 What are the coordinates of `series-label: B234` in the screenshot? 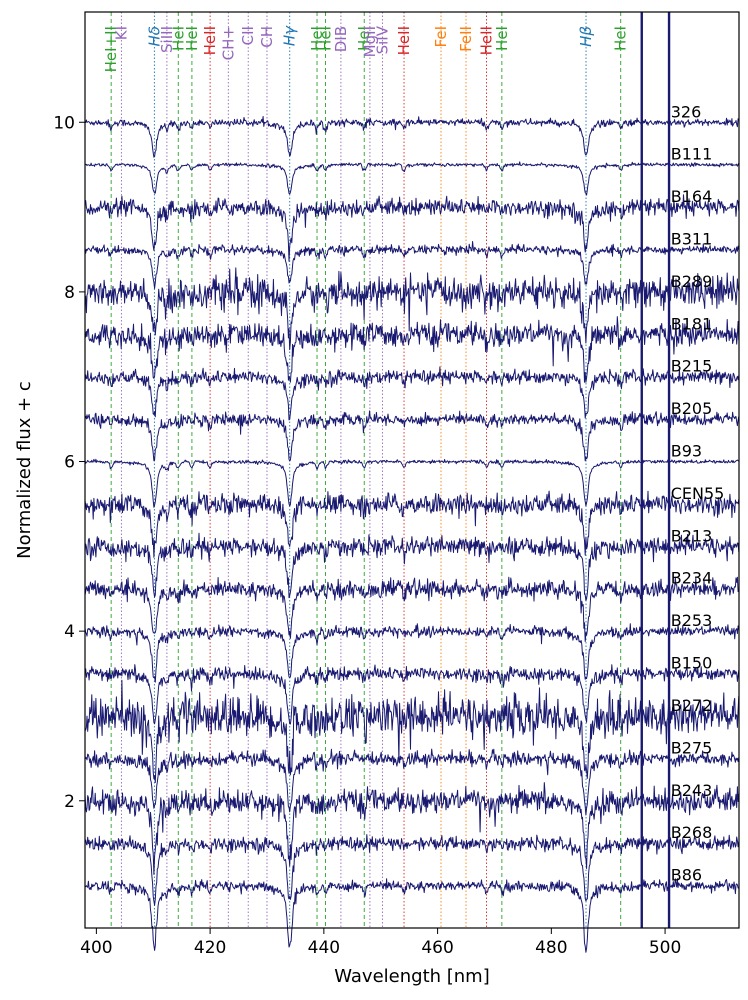 It's located at (692, 578).